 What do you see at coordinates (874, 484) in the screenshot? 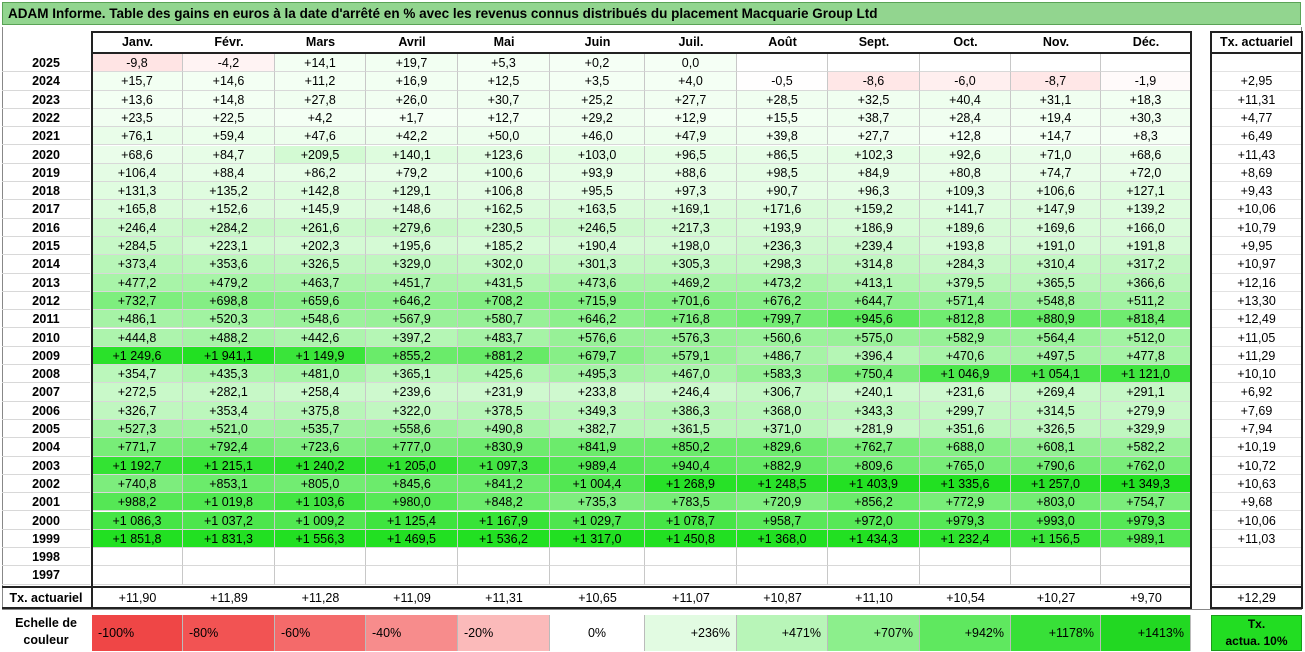
I see `table-cell: +1 403,9` at bounding box center [874, 484].